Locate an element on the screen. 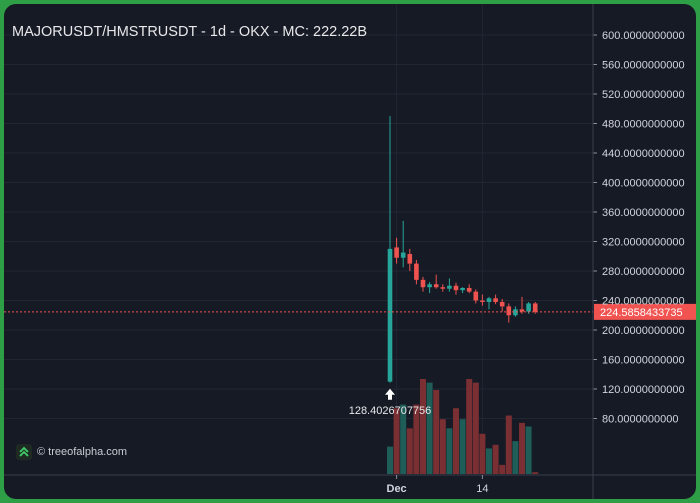 The height and width of the screenshot is (503, 700). y-tick-label: 520.0000000000 is located at coordinates (643, 95).